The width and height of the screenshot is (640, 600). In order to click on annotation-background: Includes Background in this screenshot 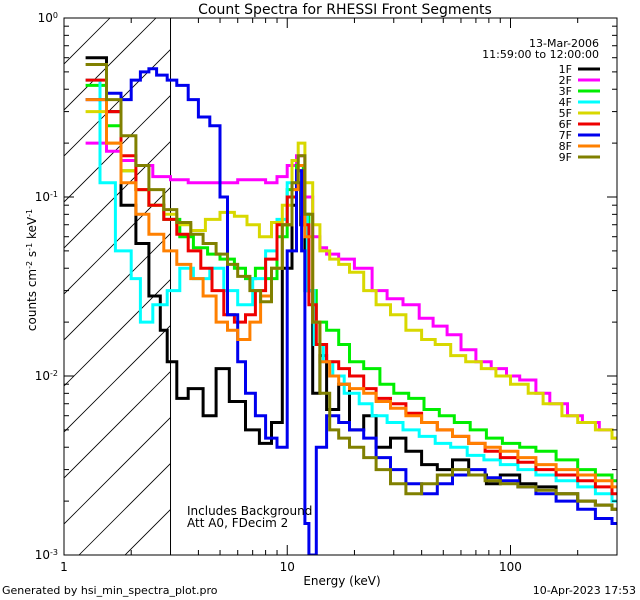, I will do `click(249, 511)`.